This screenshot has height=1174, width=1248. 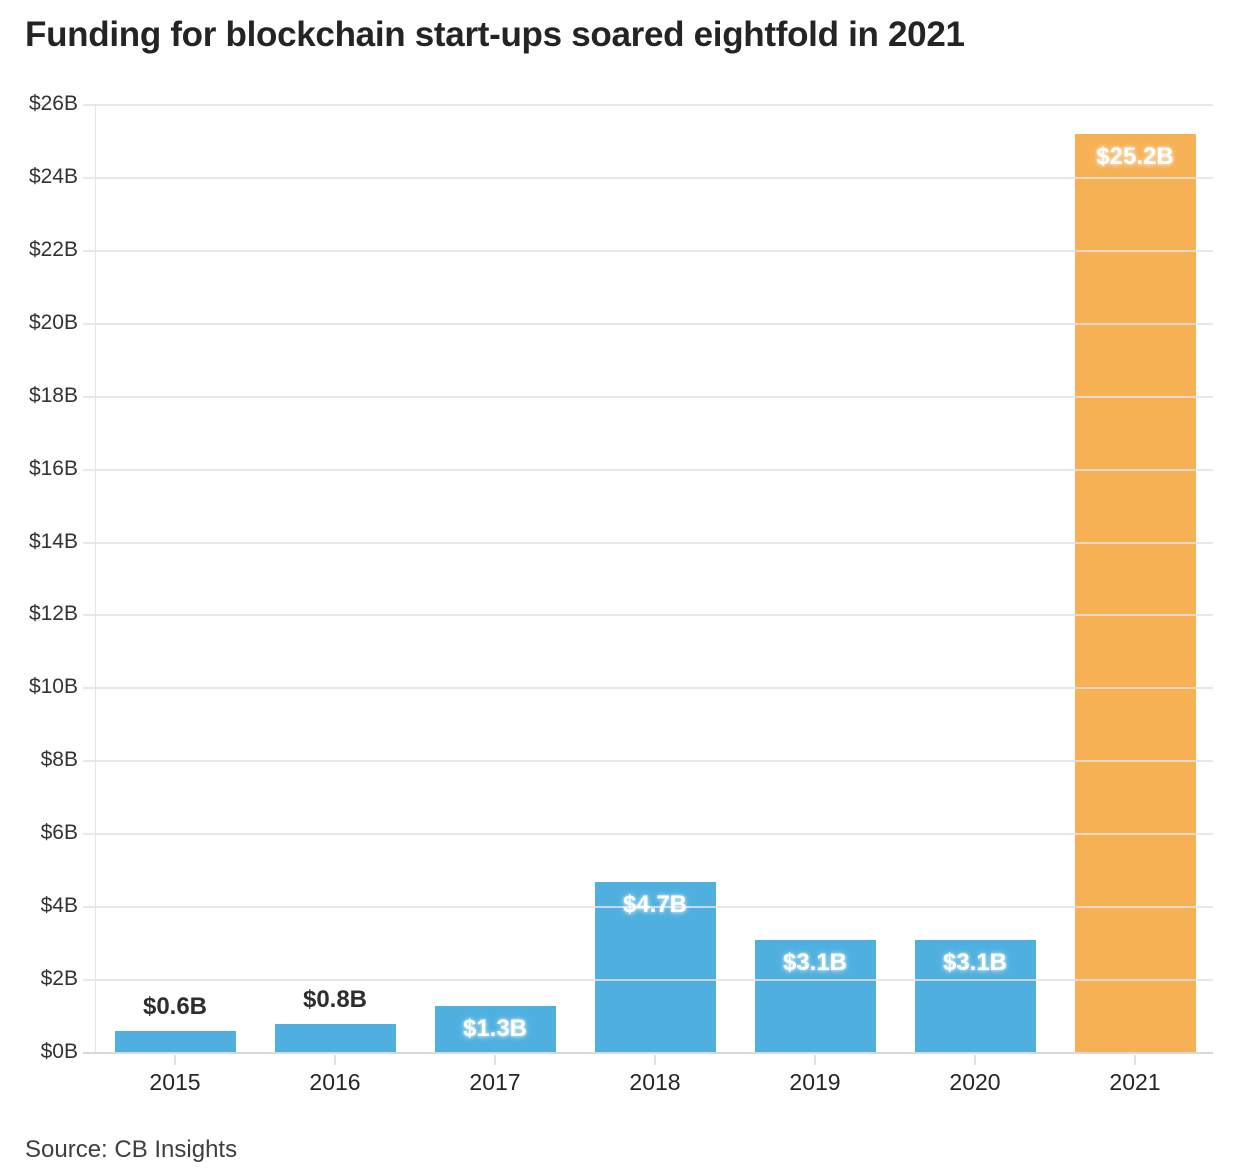 I want to click on y-axis-tick-label: $24B, so click(x=53, y=176).